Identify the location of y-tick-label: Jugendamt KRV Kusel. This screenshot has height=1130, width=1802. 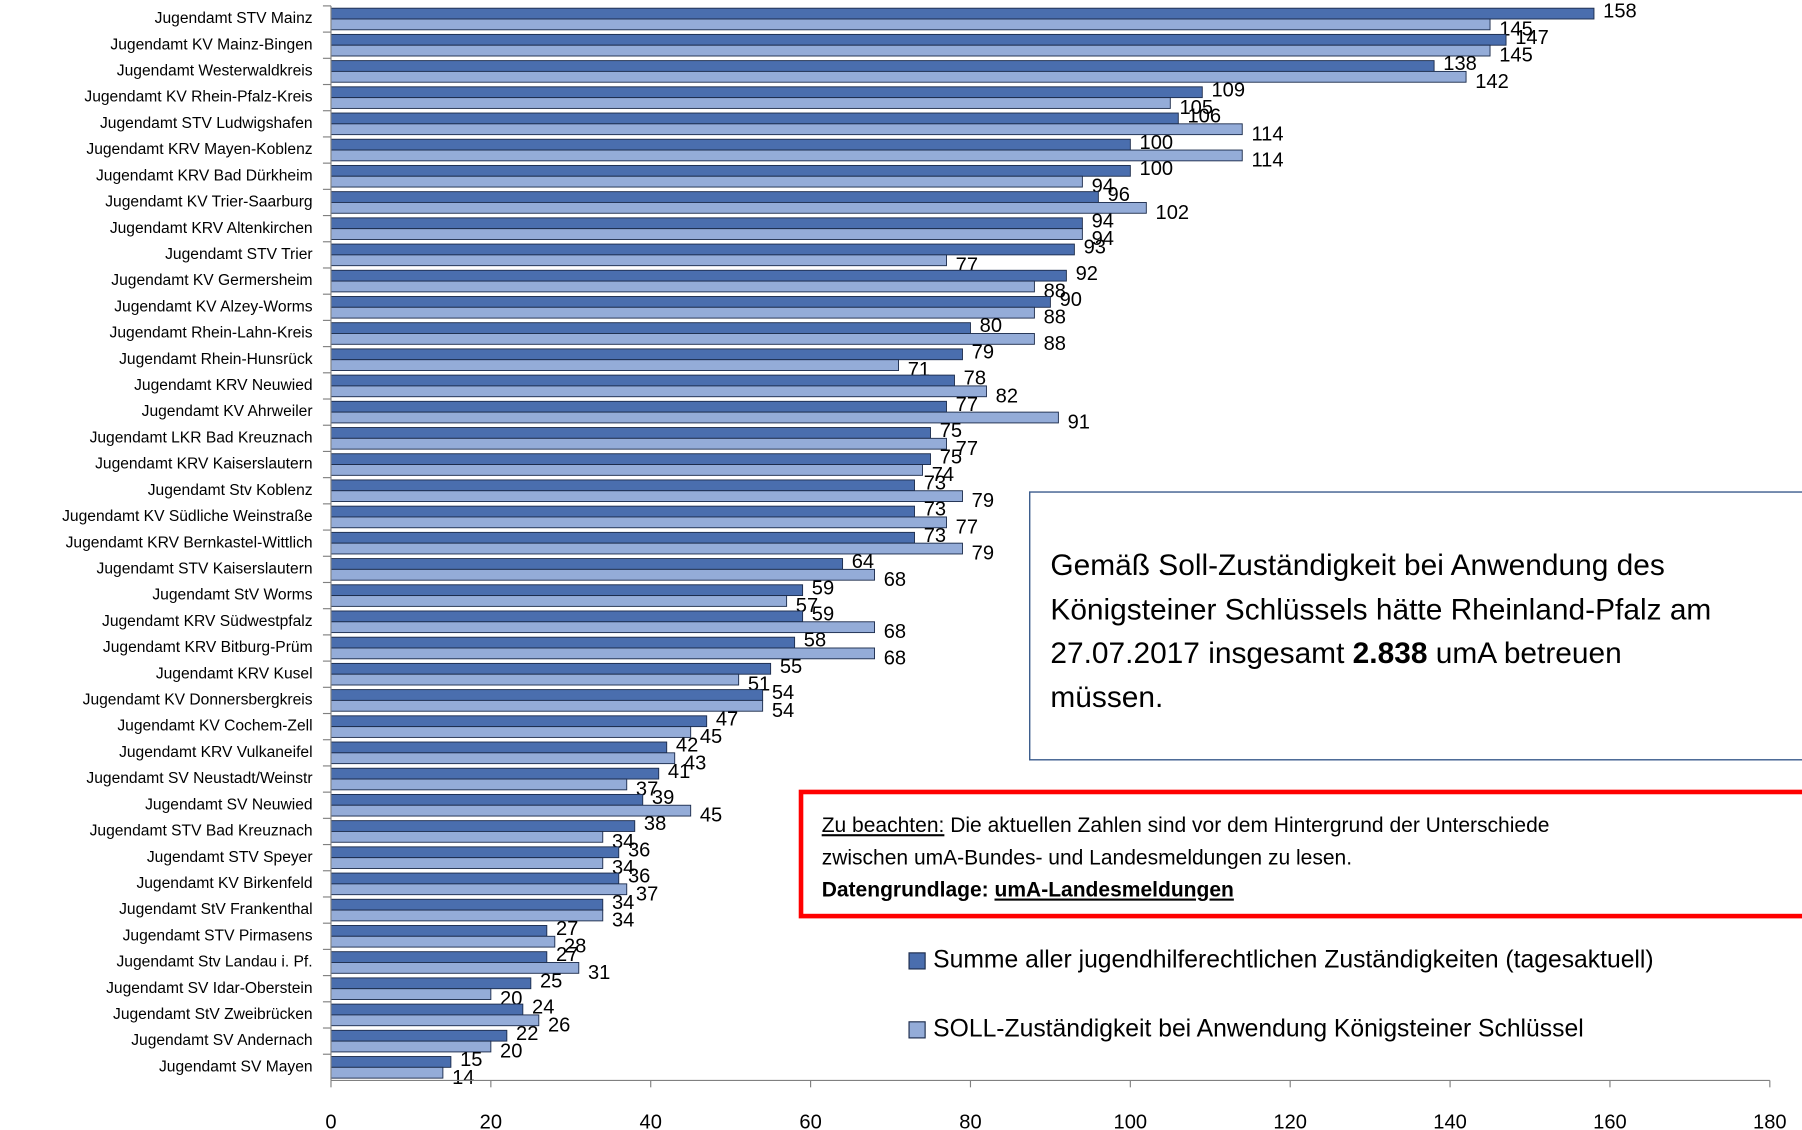
(234, 673).